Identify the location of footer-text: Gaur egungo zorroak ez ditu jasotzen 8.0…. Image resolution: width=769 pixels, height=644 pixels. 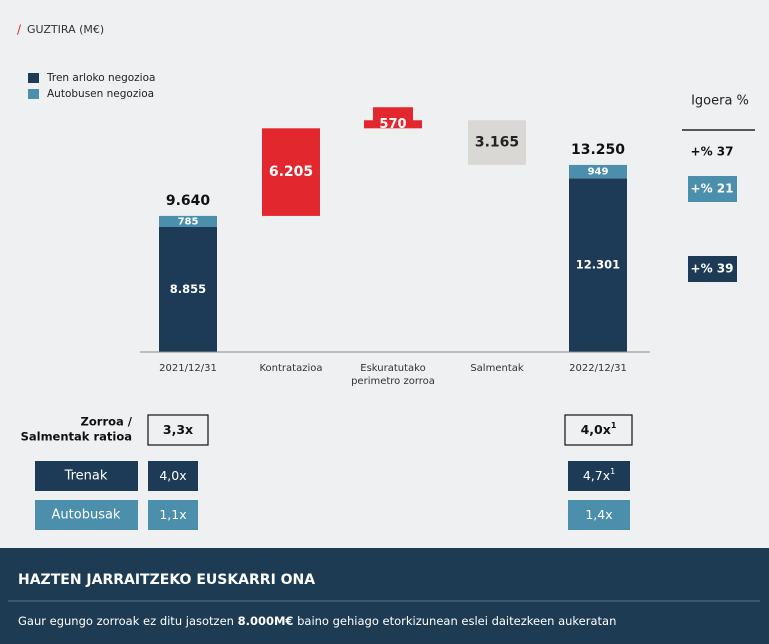
(317, 621).